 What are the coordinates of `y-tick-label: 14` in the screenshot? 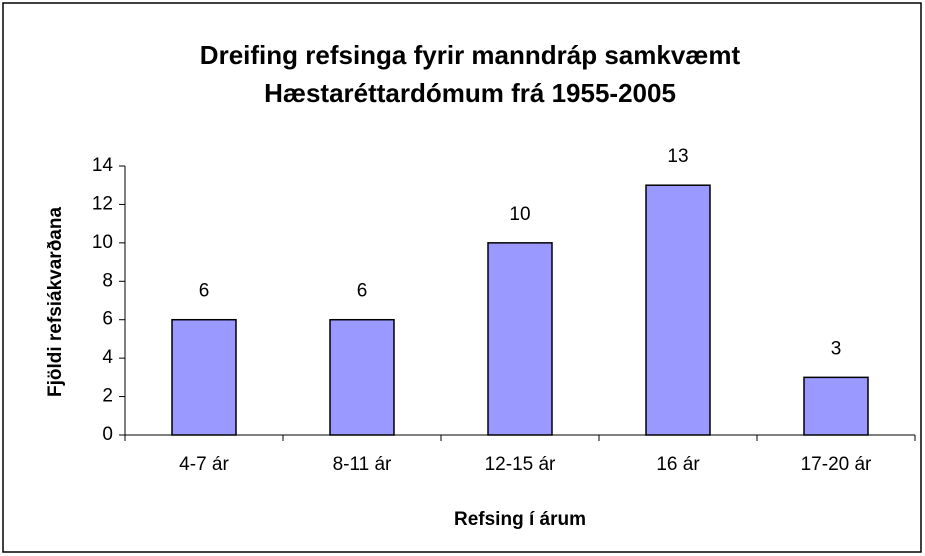 It's located at (103, 165).